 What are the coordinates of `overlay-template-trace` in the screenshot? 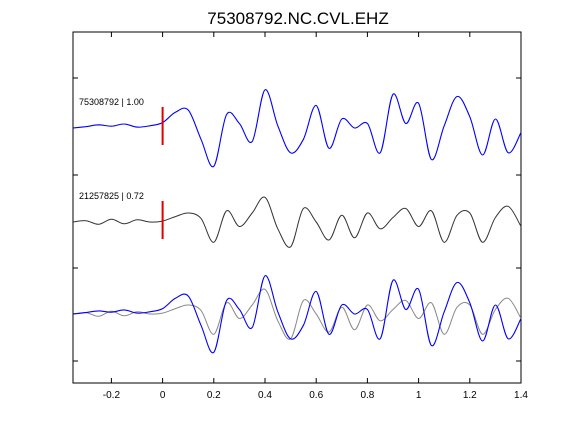 It's located at (297, 314).